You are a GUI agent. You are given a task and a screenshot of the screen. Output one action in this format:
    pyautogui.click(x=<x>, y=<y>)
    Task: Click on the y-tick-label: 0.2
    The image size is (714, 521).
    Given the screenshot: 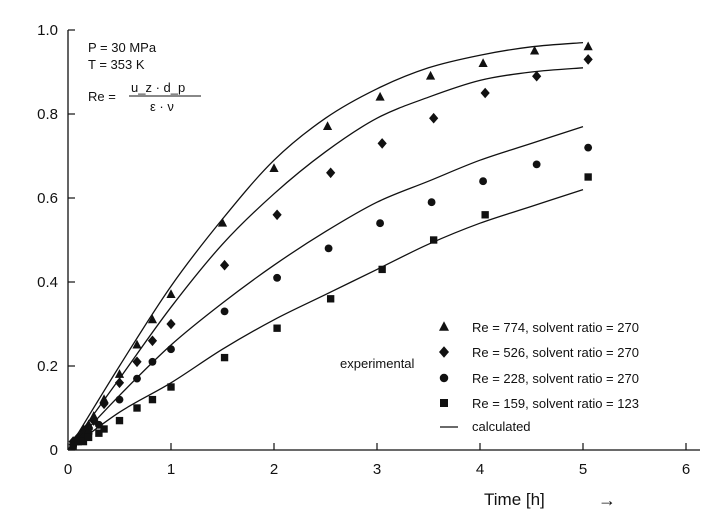 What is the action you would take?
    pyautogui.click(x=47, y=366)
    